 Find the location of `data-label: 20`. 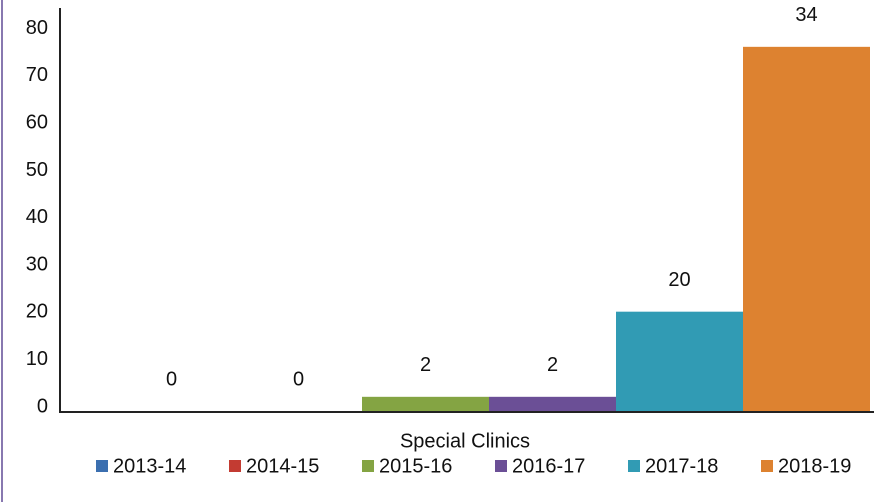

data-label: 20 is located at coordinates (679, 280).